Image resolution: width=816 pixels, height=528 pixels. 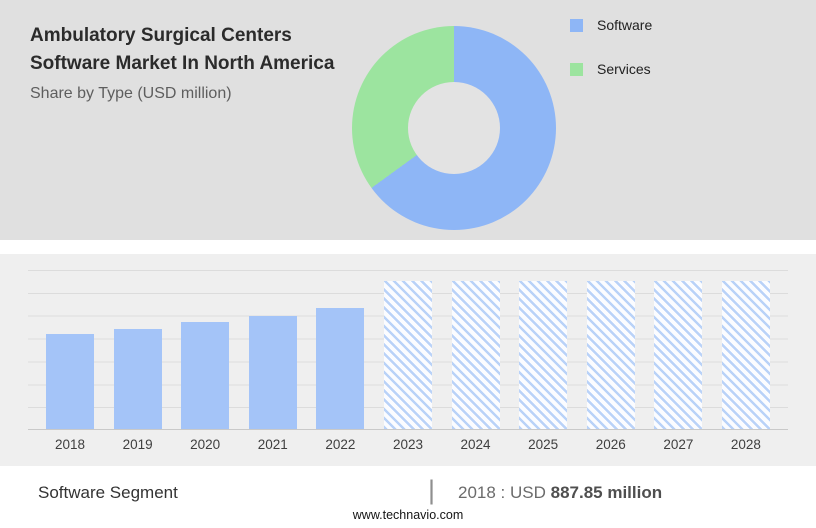 I want to click on segment-stat: 2018 : USD 887.85 million, so click(x=560, y=493).